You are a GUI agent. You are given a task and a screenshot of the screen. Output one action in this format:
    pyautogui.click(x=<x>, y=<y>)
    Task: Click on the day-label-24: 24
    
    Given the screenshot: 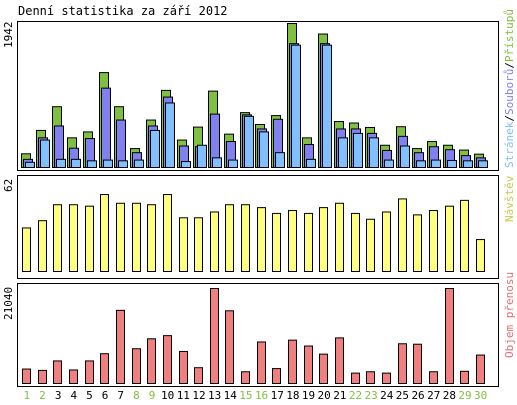 What is the action you would take?
    pyautogui.click(x=387, y=395)
    